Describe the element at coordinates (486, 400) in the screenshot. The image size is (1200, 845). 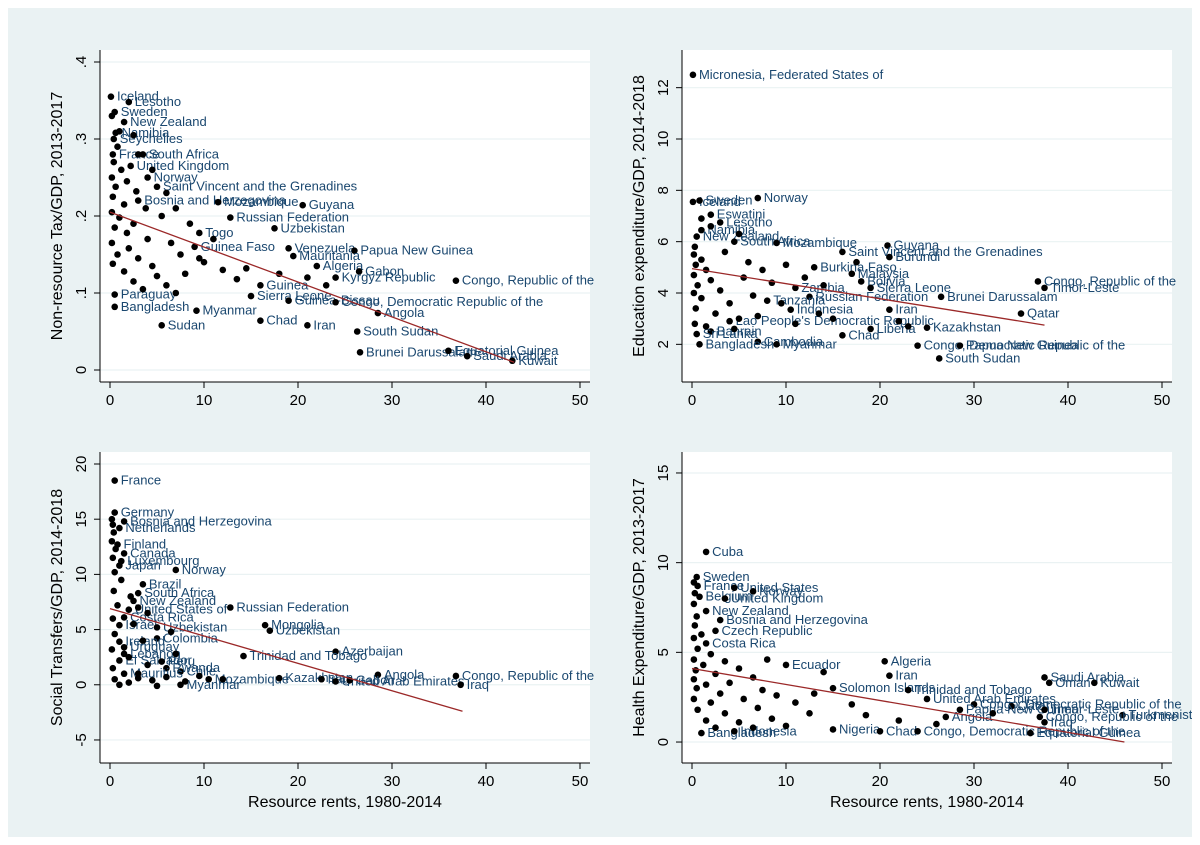
I see `x-tick-label: 40` at that location.